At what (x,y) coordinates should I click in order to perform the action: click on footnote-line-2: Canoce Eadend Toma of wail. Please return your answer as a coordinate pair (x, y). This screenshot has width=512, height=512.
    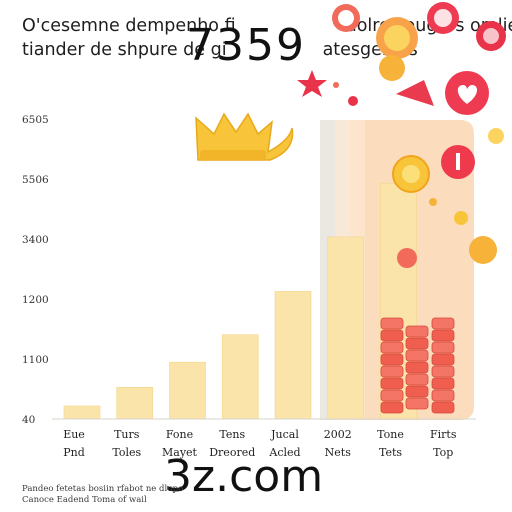
    Looking at the image, I should click on (84, 500).